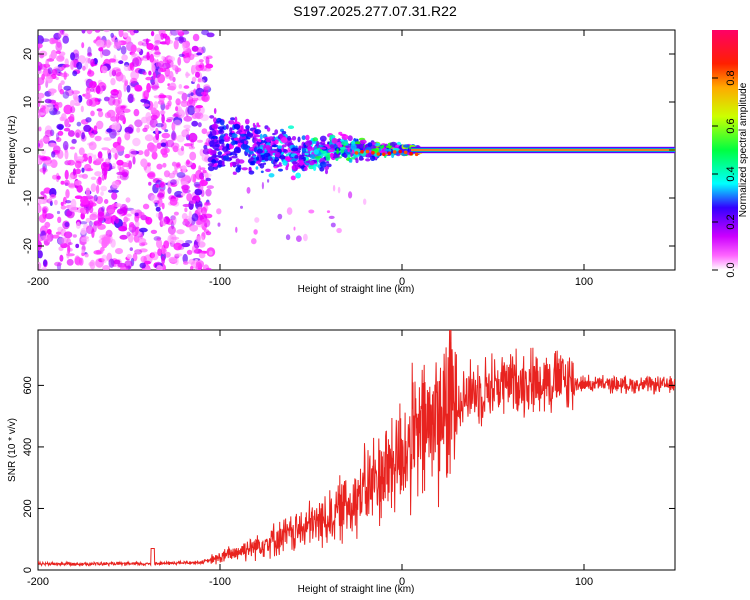  Describe the element at coordinates (28, 570) in the screenshot. I see `snr-y-tick-label: 0` at that location.